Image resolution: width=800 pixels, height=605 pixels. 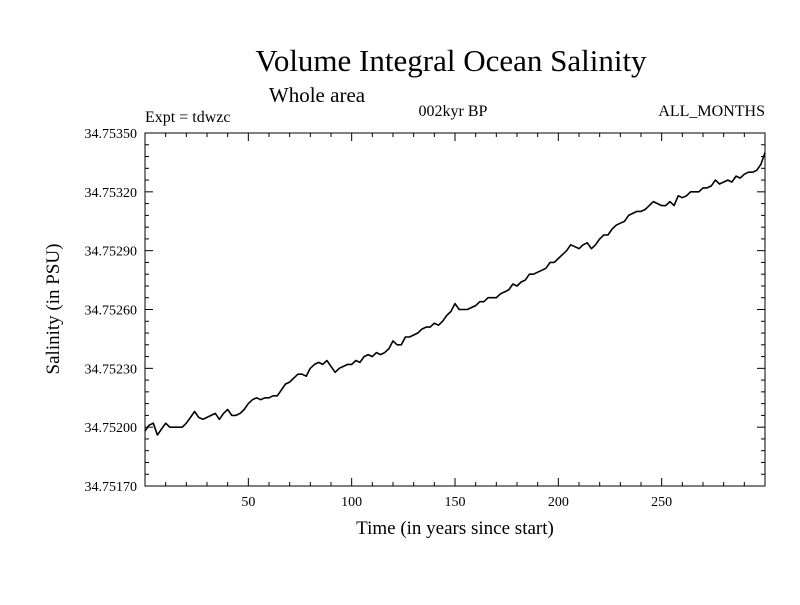 What do you see at coordinates (455, 528) in the screenshot?
I see `x-axis-label: Time (in years since start)` at bounding box center [455, 528].